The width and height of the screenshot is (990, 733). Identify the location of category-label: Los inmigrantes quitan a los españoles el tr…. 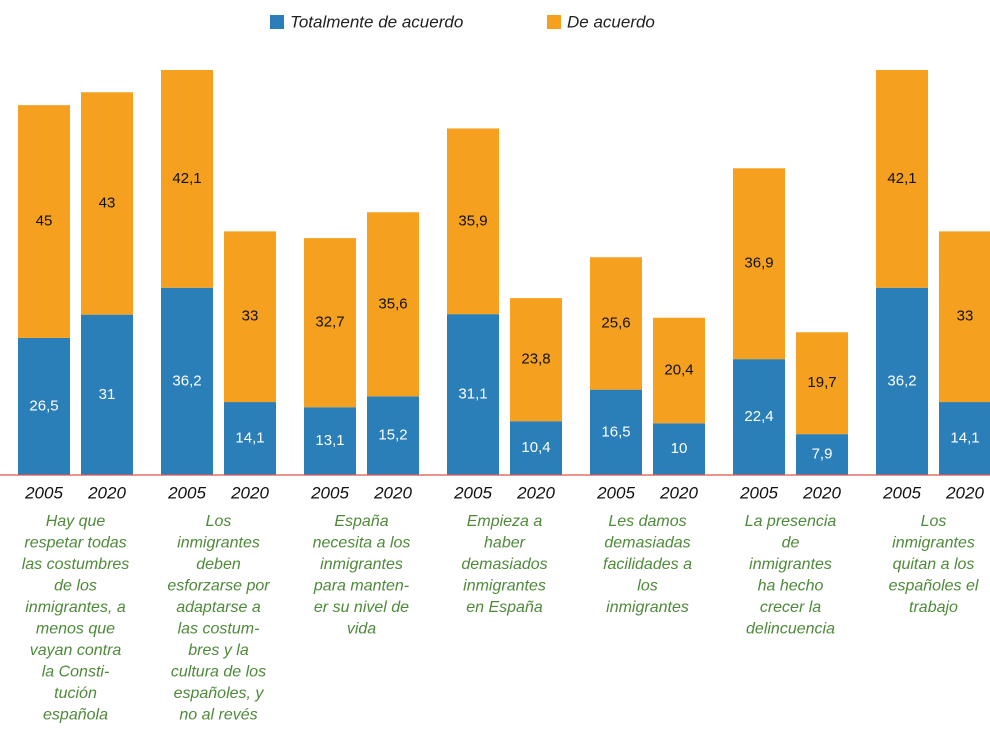
(934, 564).